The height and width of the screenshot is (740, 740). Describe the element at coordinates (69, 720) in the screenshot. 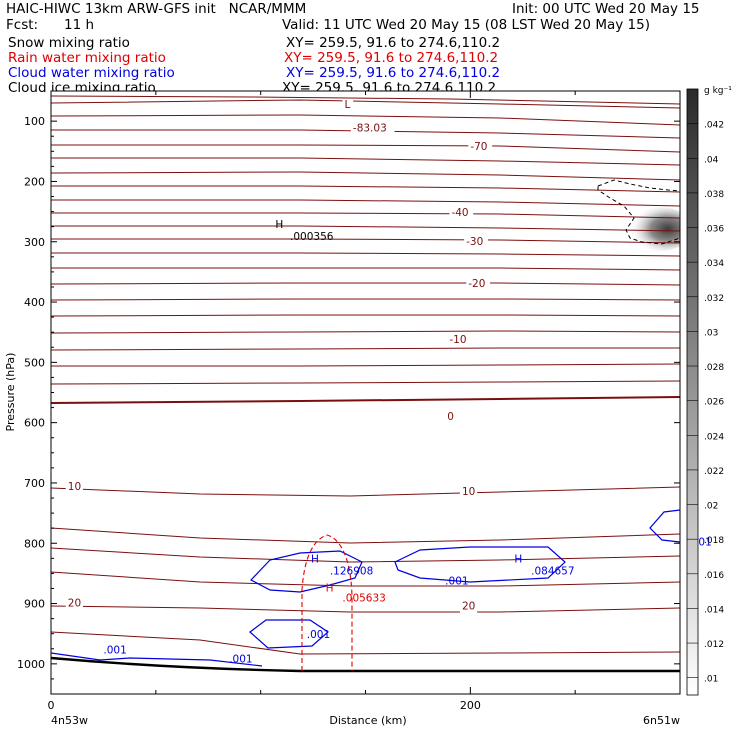

I see `x-endpoint-left: 4n53w` at that location.